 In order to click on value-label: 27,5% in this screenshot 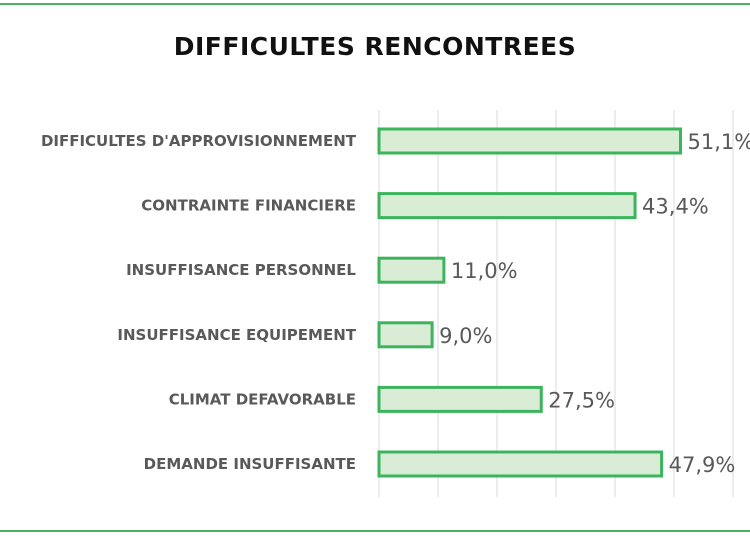, I will do `click(581, 400)`.